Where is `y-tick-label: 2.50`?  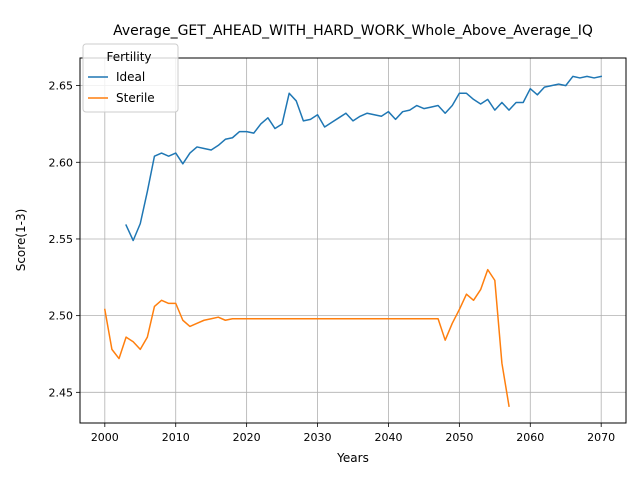 y-tick-label: 2.50 is located at coordinates (61, 316).